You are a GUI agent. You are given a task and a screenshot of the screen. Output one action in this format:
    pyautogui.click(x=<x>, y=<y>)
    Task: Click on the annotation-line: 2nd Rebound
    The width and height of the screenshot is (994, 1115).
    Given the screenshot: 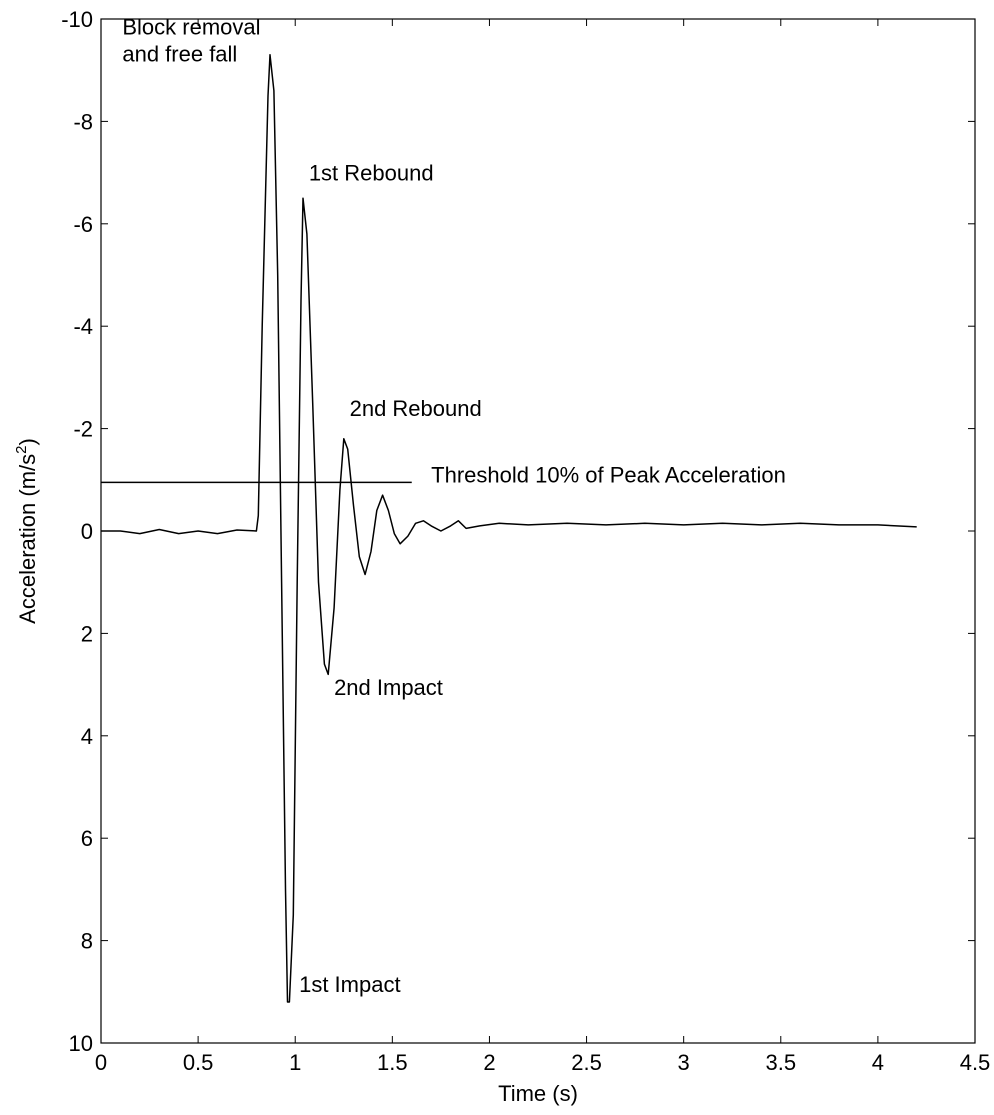 What is the action you would take?
    pyautogui.click(x=416, y=408)
    